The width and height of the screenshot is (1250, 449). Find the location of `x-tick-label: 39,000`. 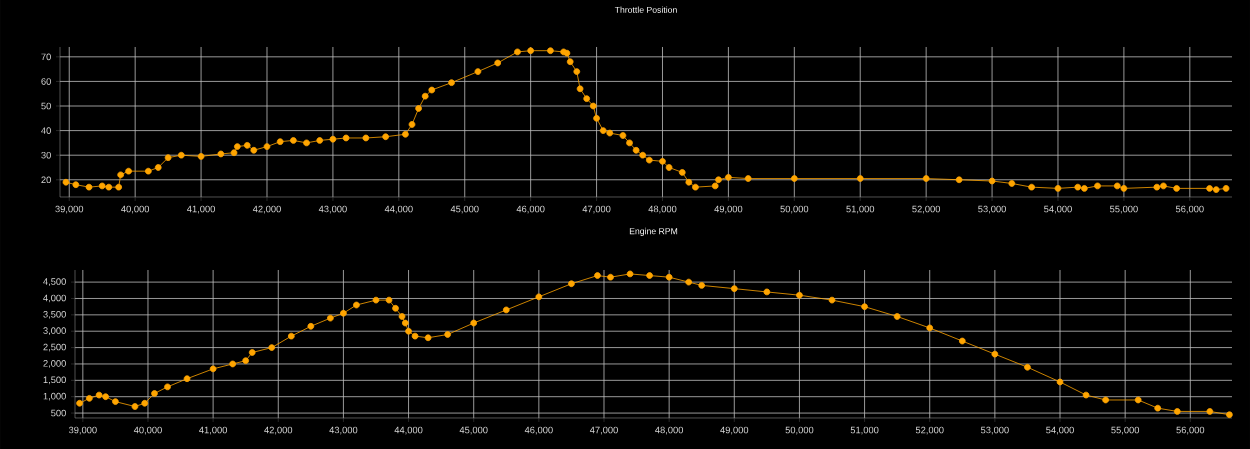

x-tick-label: 39,000 is located at coordinates (69, 209).